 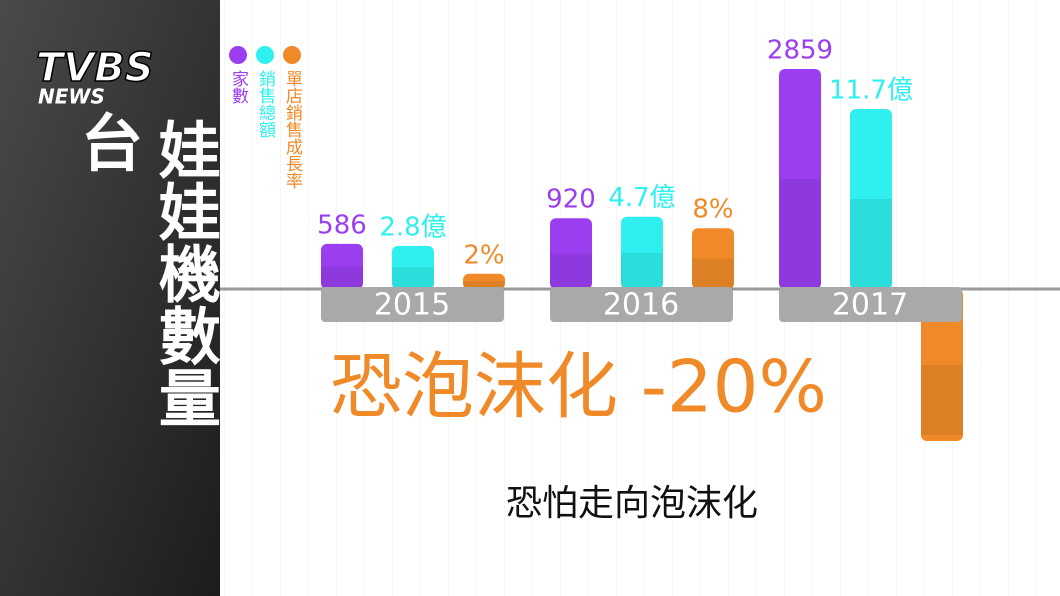 What do you see at coordinates (238, 87) in the screenshot?
I see `legend-label: 家數` at bounding box center [238, 87].